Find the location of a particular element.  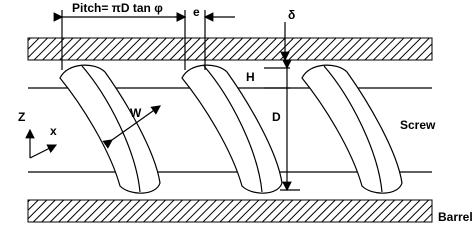

w-dimension is located at coordinates (131, 127).